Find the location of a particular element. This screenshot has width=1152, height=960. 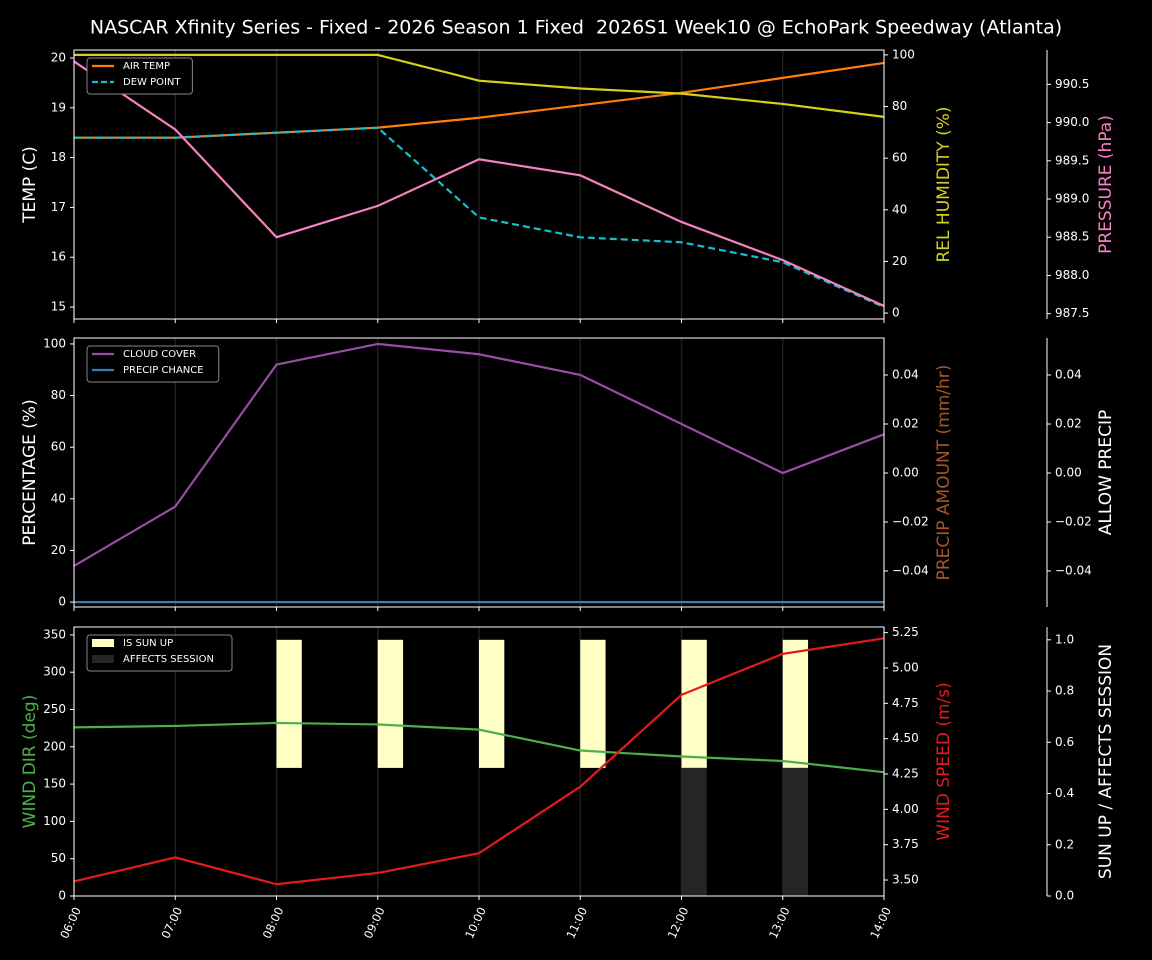

y-tick-label: 0.6 is located at coordinates (1064, 742).